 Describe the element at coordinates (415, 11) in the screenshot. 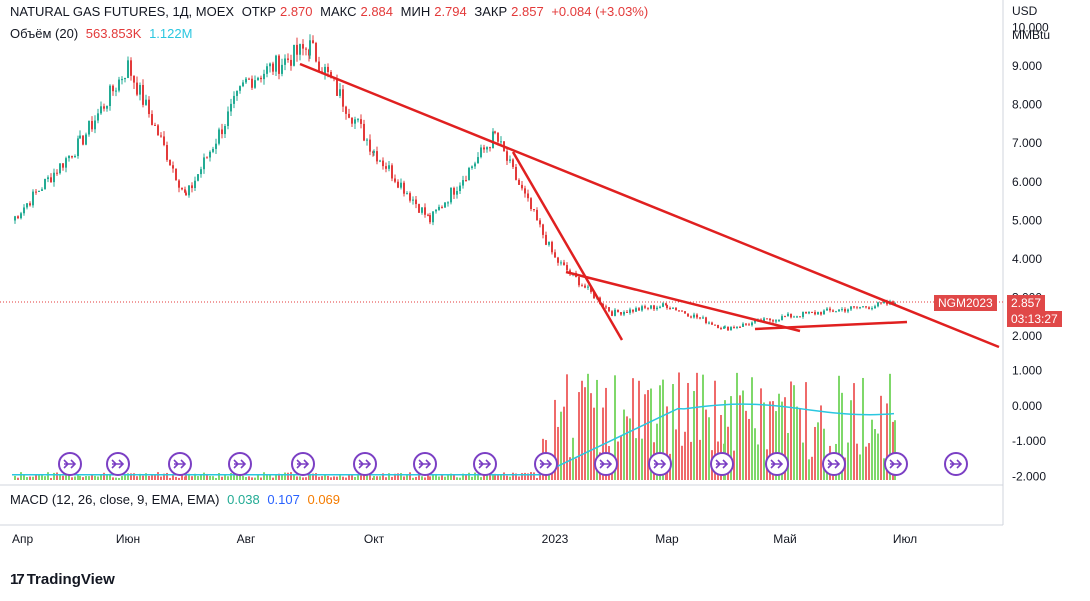

I see `low-label: МИН` at that location.